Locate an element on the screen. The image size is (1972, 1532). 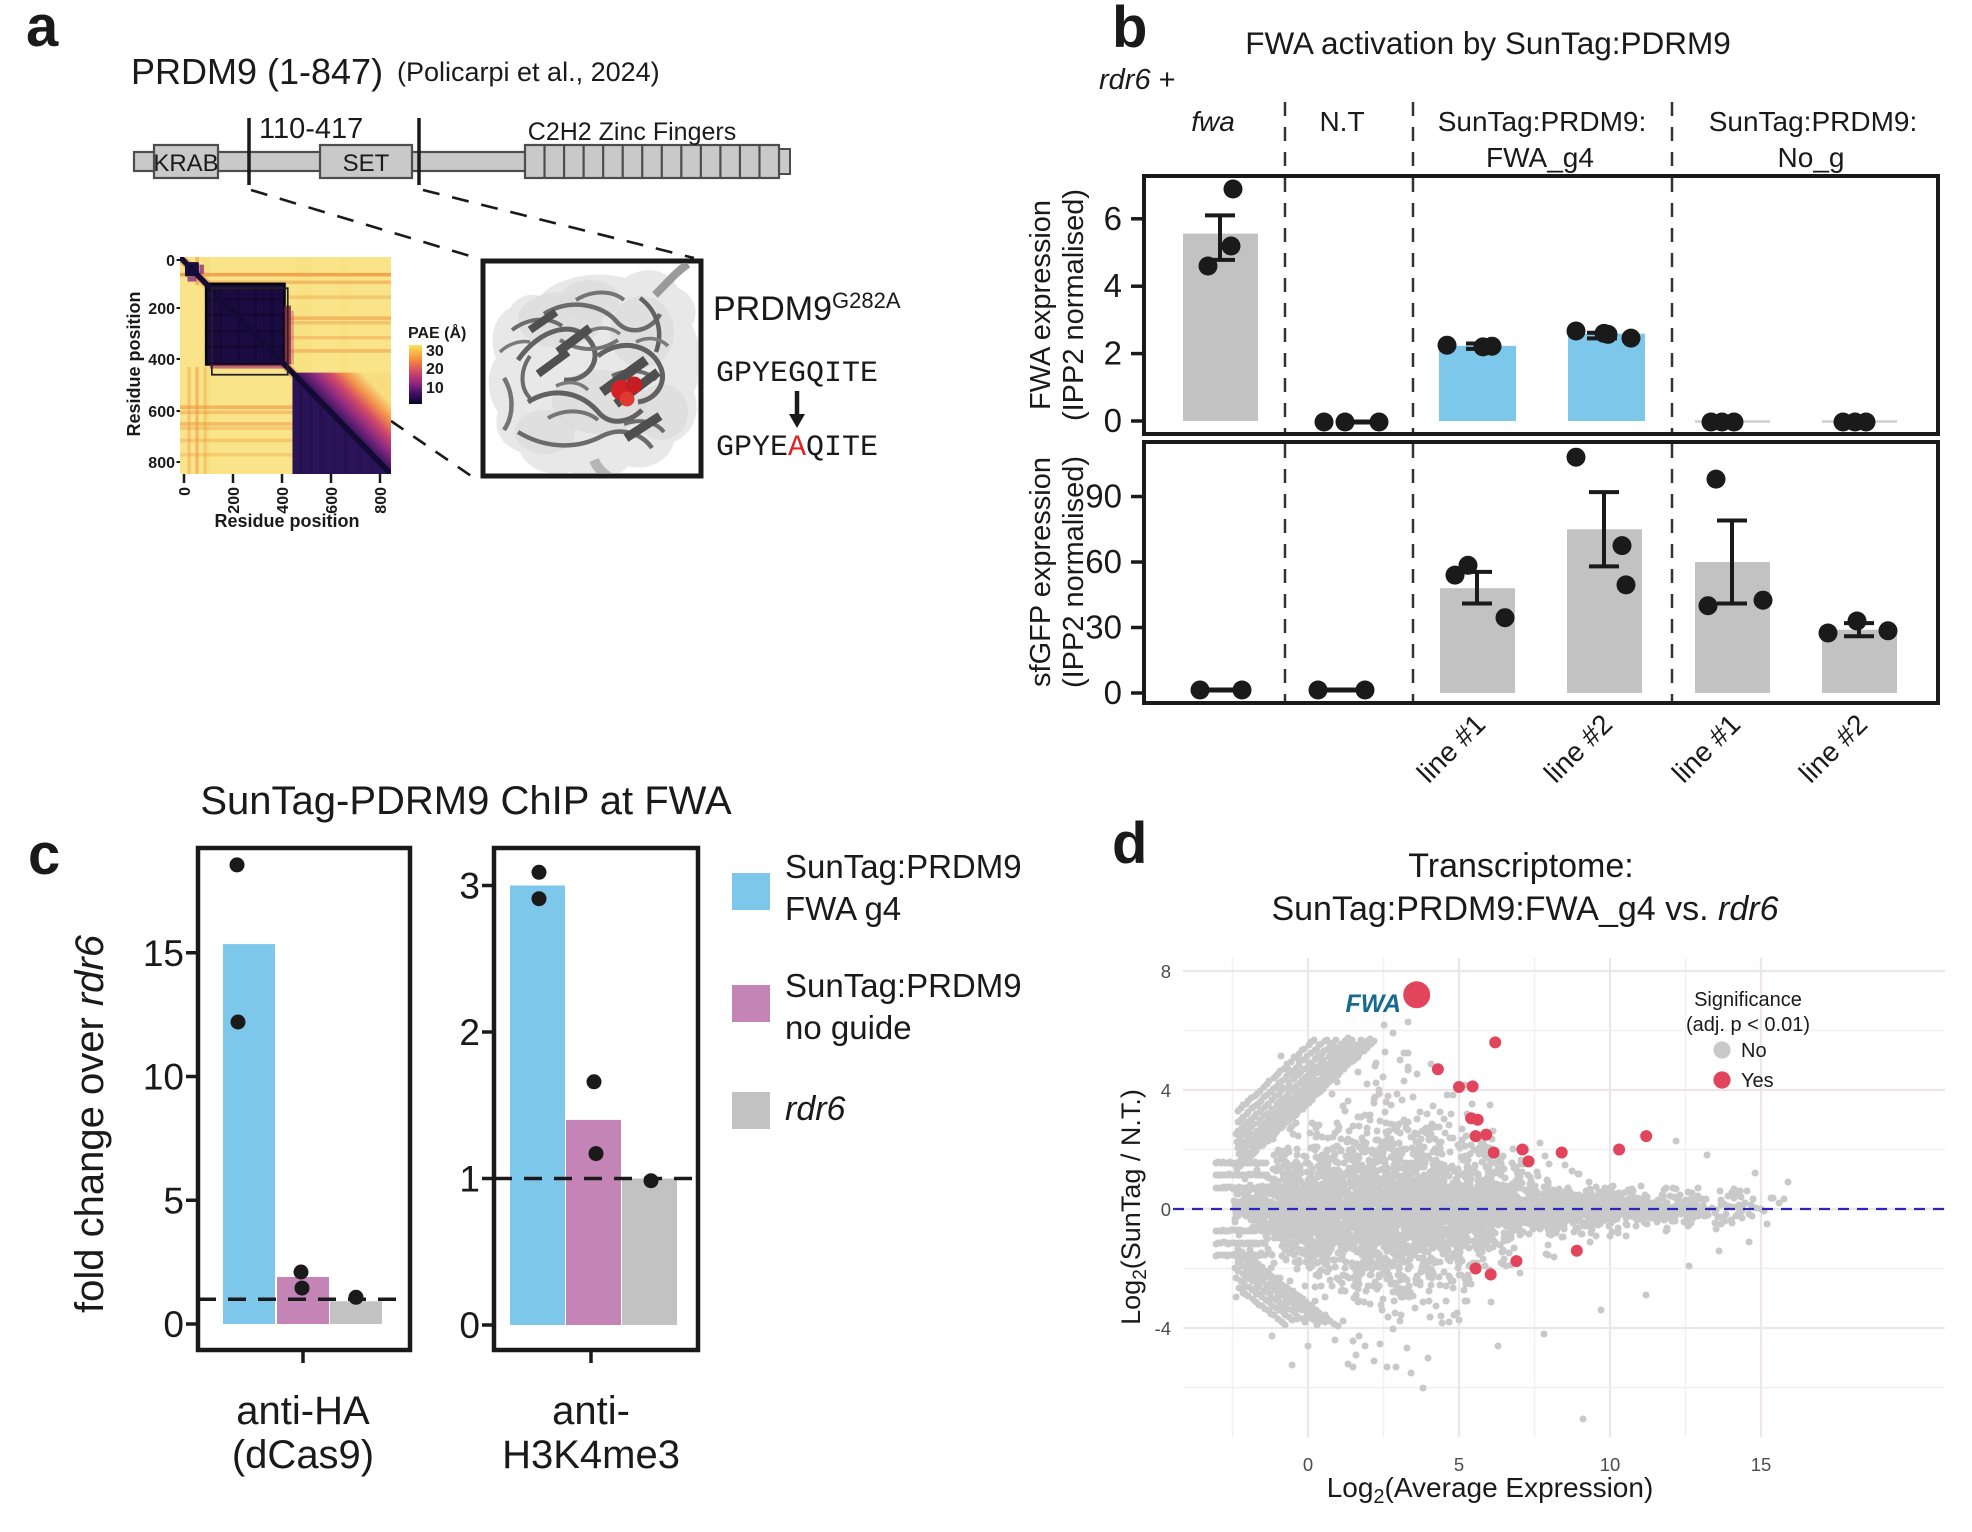
svg-text: rdr6 is located at coordinates (815, 1109).